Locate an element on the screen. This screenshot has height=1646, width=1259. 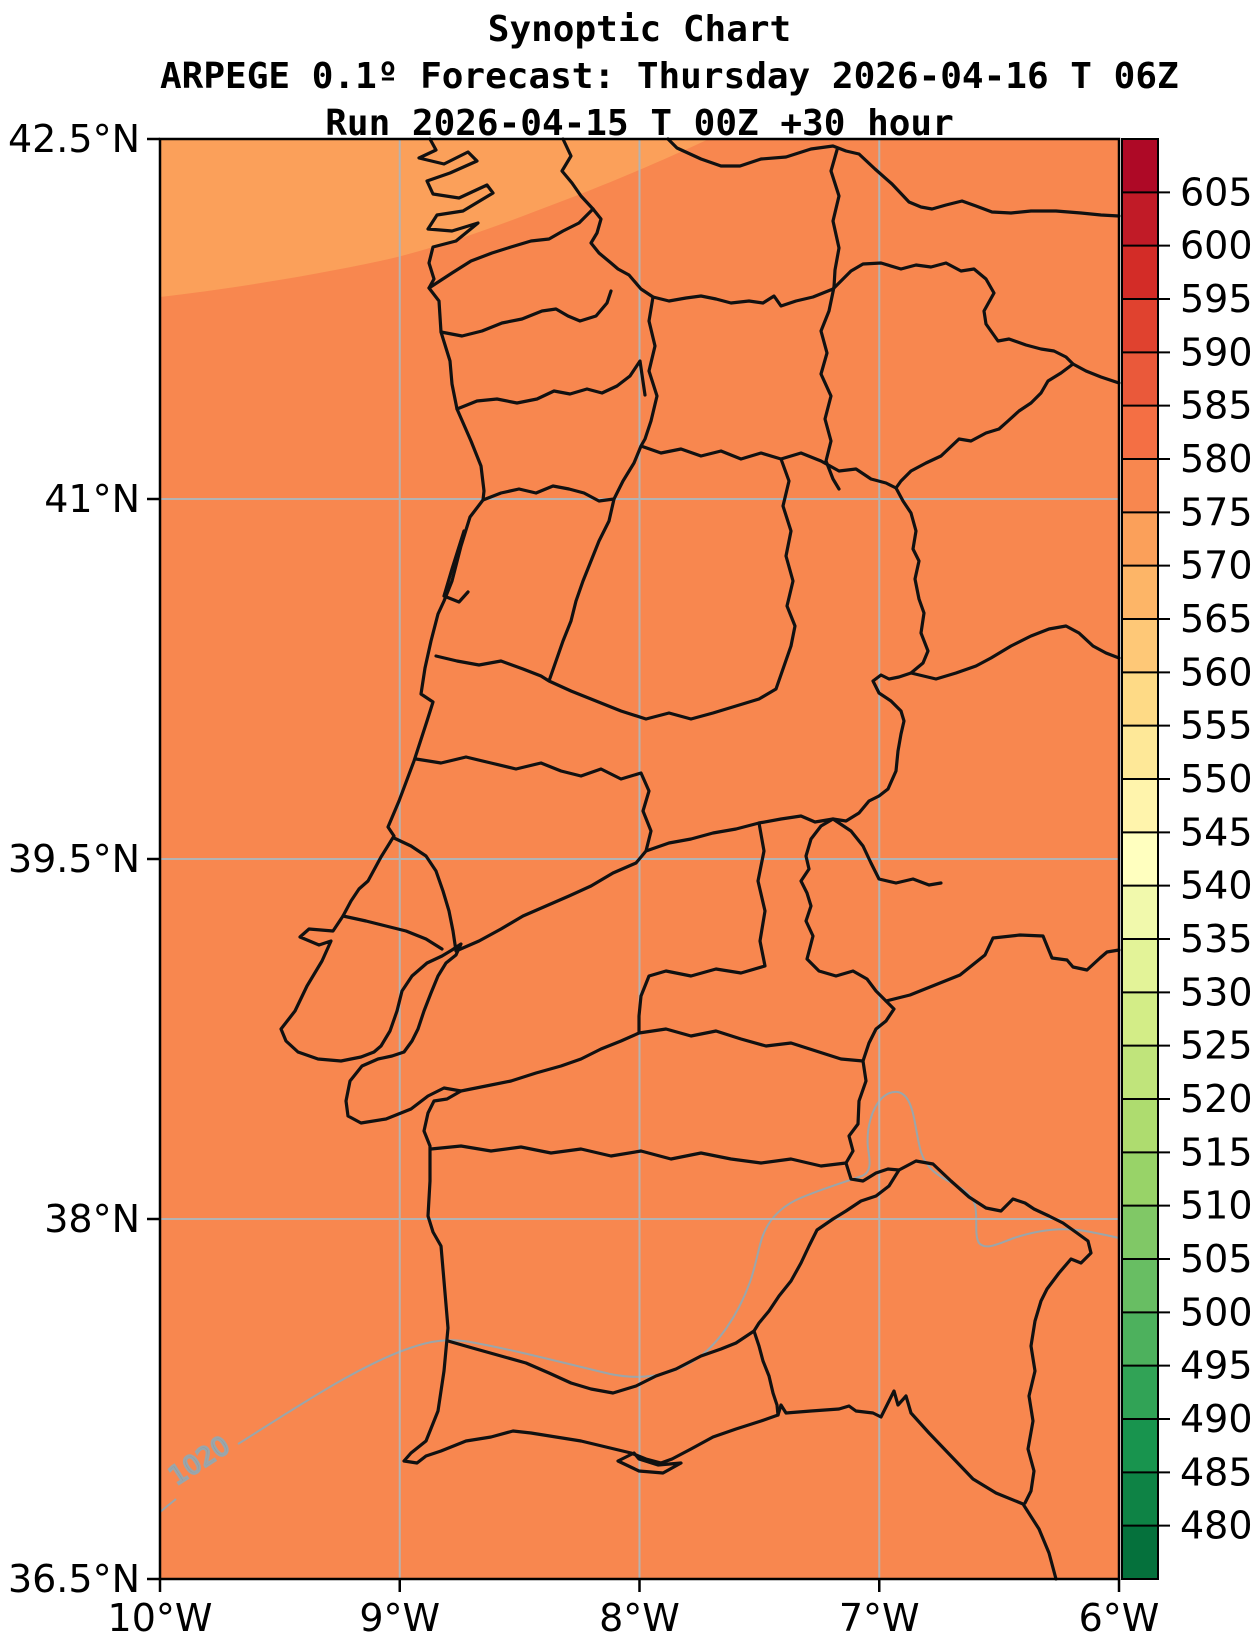
colorbar-tick-label: 580 is located at coordinates (1216, 459).